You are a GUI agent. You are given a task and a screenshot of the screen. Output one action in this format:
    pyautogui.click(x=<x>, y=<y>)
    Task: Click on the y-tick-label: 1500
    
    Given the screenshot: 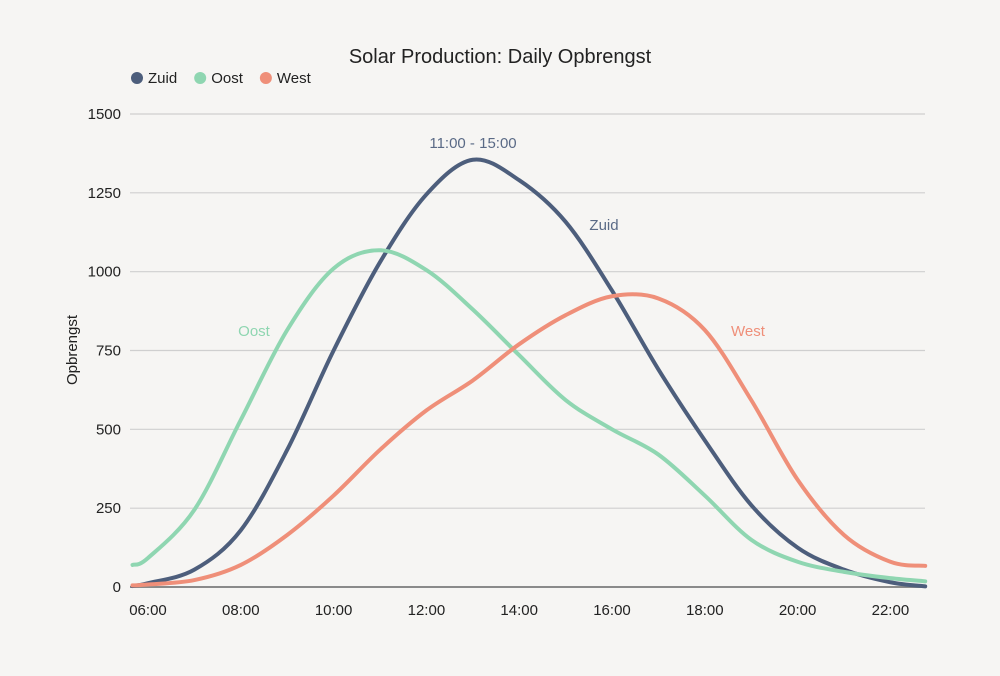 What is the action you would take?
    pyautogui.click(x=104, y=114)
    